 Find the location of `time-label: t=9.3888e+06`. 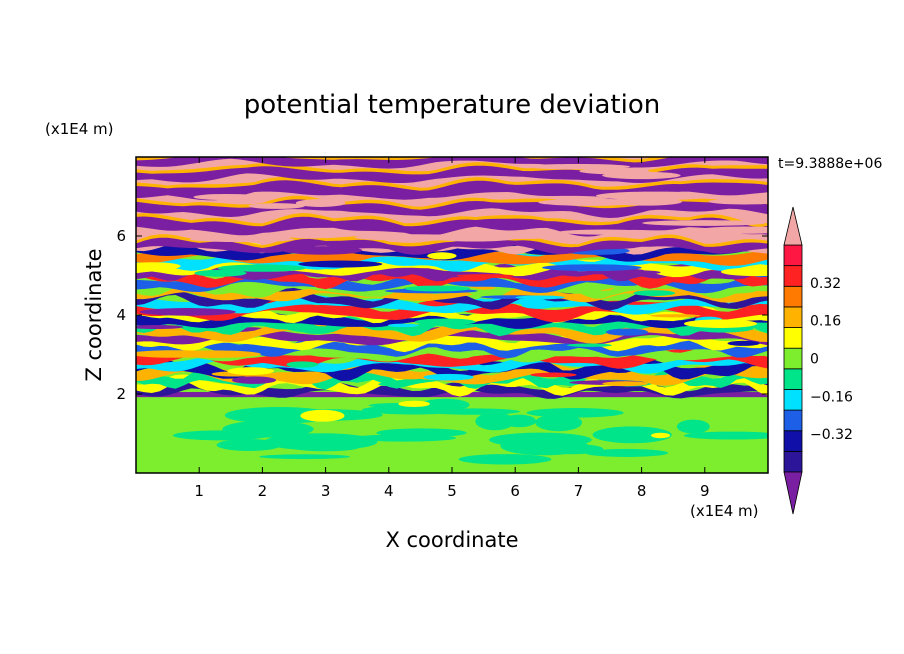

time-label: t=9.3888e+06 is located at coordinates (830, 164).